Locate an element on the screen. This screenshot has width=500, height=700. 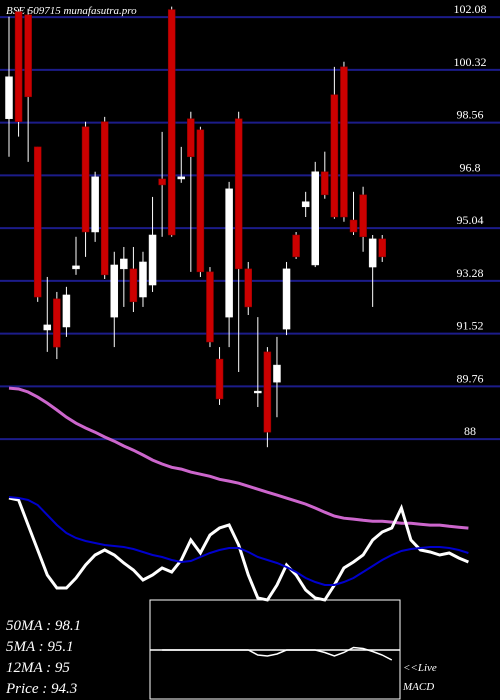
y-tick-label: 93.28 is located at coordinates (470, 273).